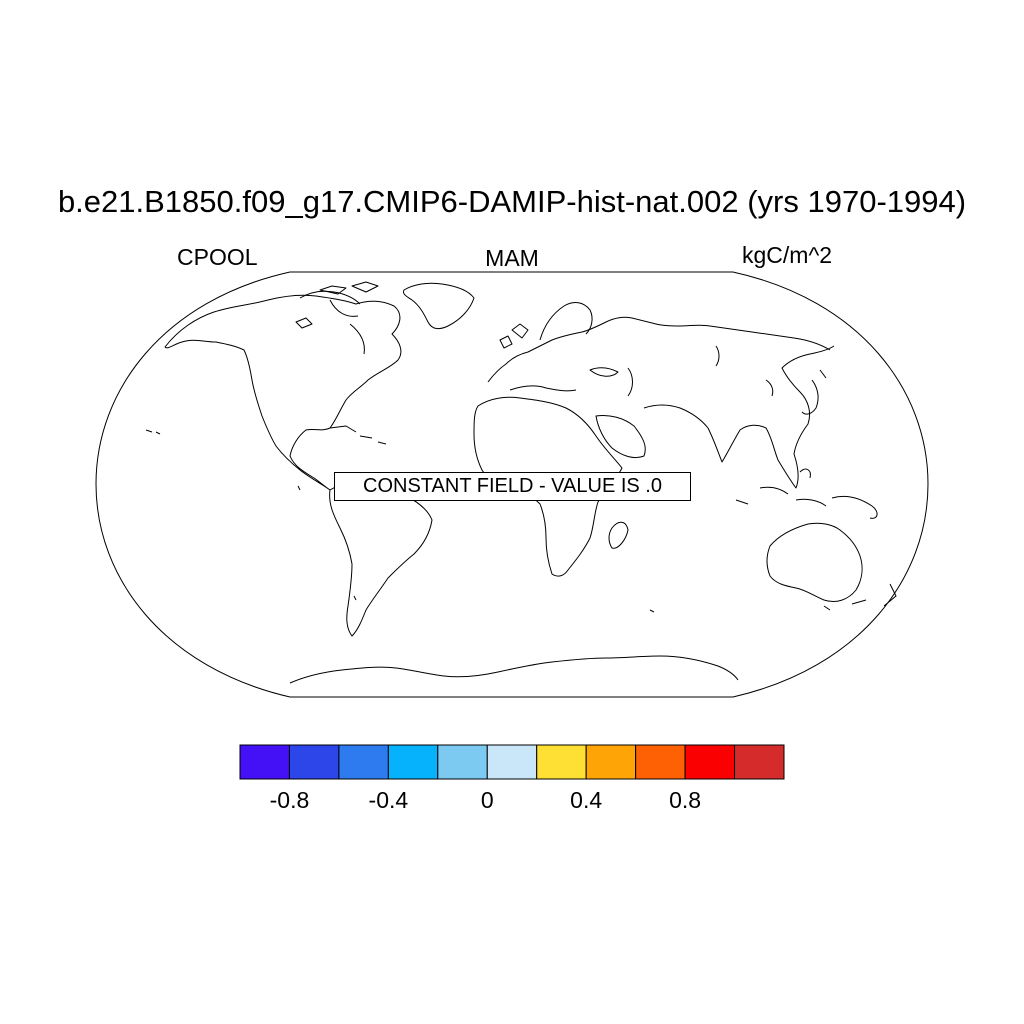 This screenshot has height=1024, width=1024. What do you see at coordinates (659, 349) in the screenshot?
I see `europe-coast` at bounding box center [659, 349].